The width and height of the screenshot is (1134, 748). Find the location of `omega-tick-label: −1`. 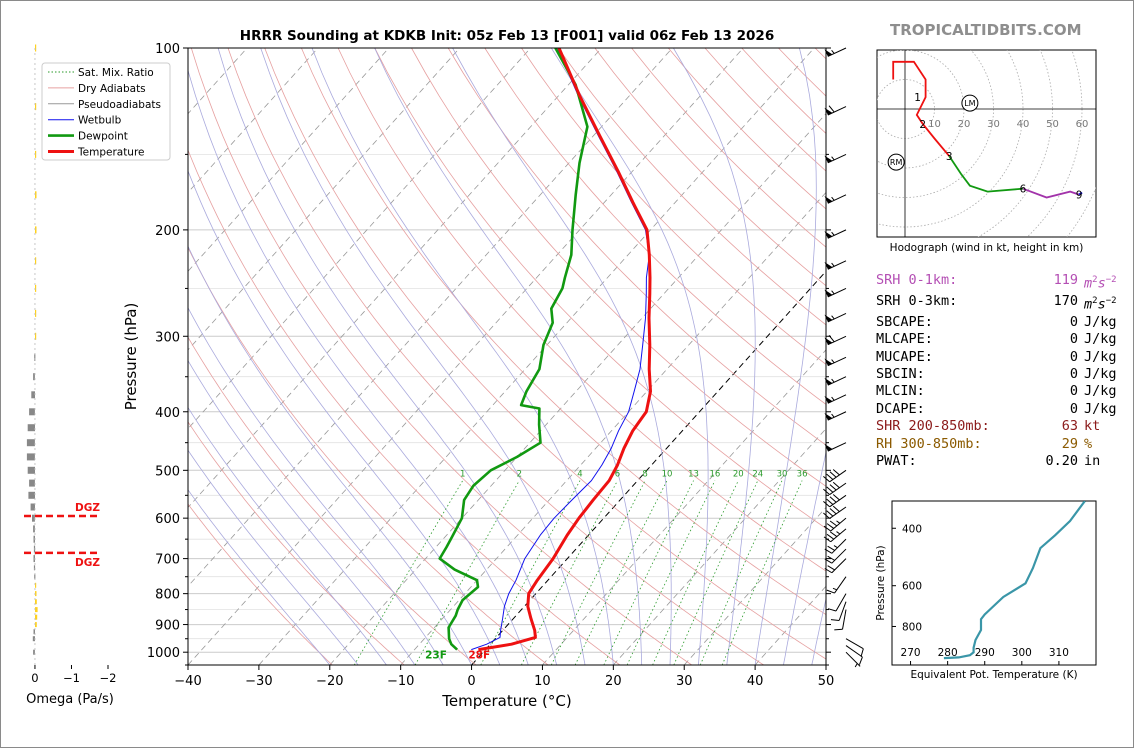

omega-tick-label: −1 is located at coordinates (71, 678).